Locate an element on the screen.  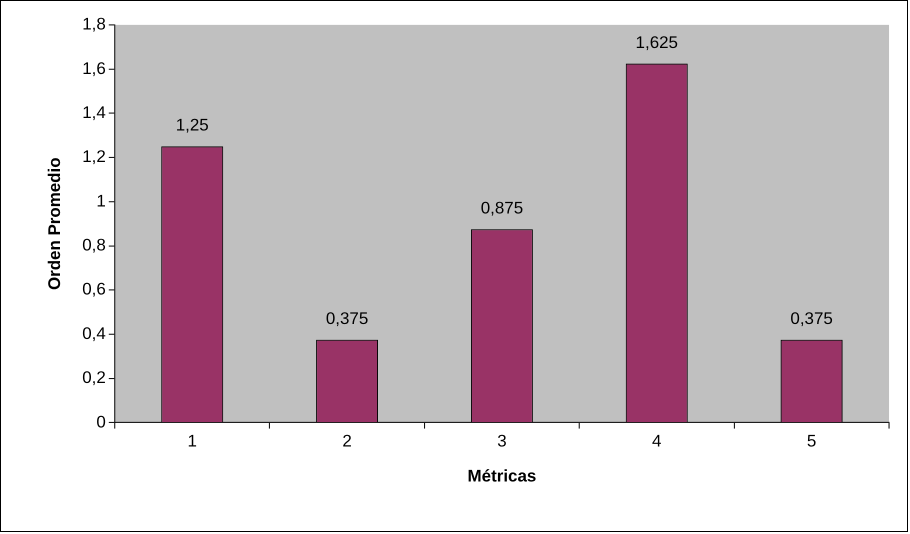
y-tick-label: 0,4 is located at coordinates (94, 333).